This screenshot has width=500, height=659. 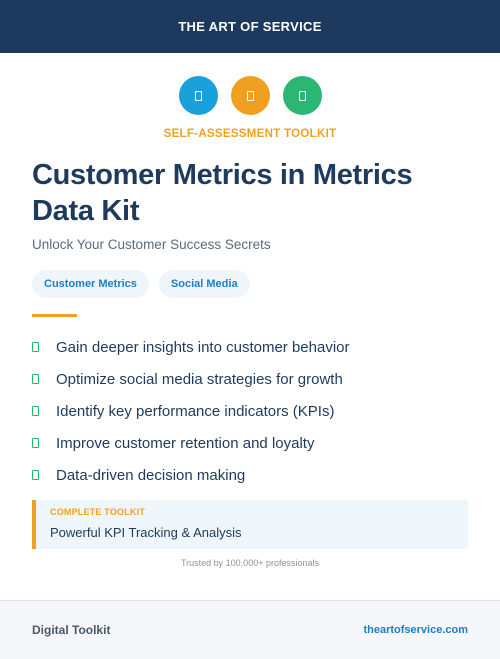 I want to click on brand-name: THE ART OF SERVICE, so click(x=250, y=26).